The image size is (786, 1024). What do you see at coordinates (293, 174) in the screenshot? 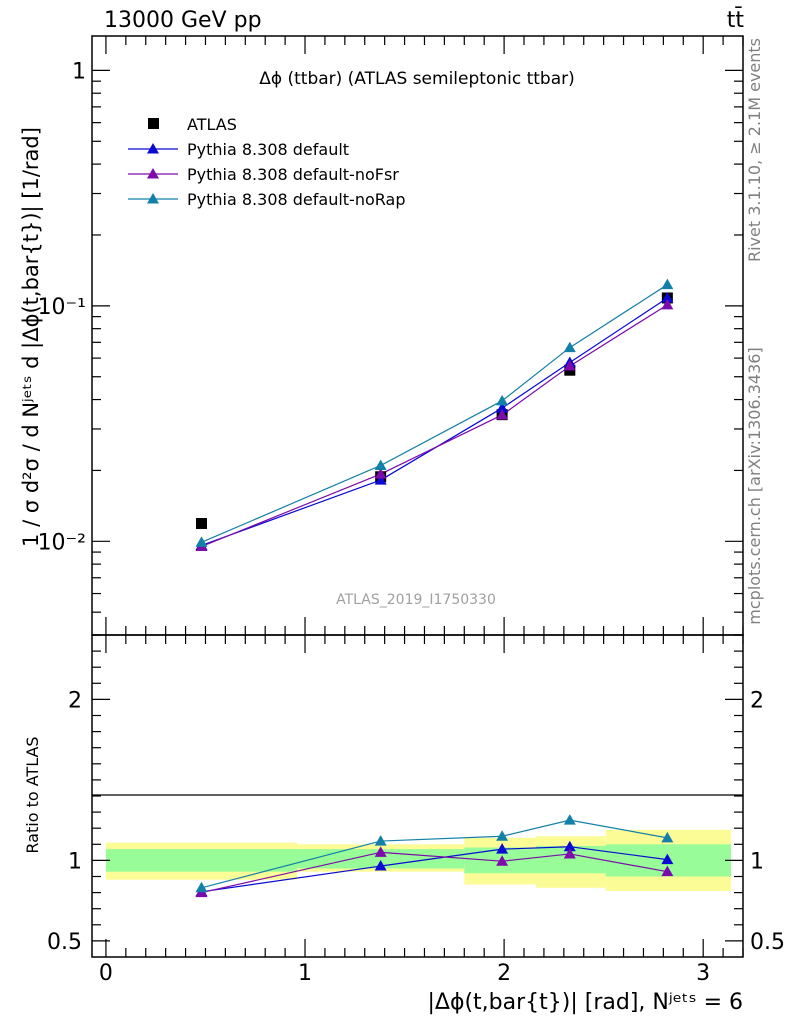
I see `legend-label-default-nofsr: Pythia 8.308 default-noFsr` at bounding box center [293, 174].